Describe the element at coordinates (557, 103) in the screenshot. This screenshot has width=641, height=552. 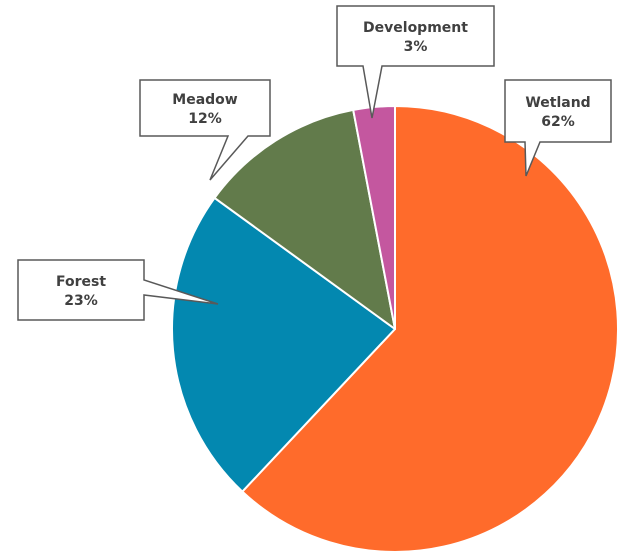
I see `slice-label: Wetland` at that location.